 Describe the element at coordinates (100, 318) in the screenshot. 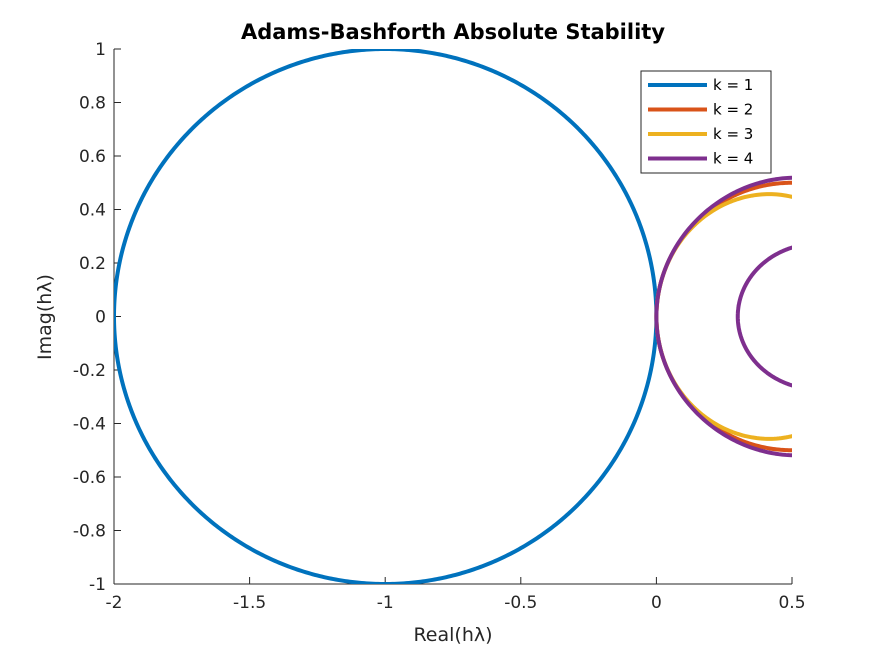

I see `y-tick-label: 0` at that location.